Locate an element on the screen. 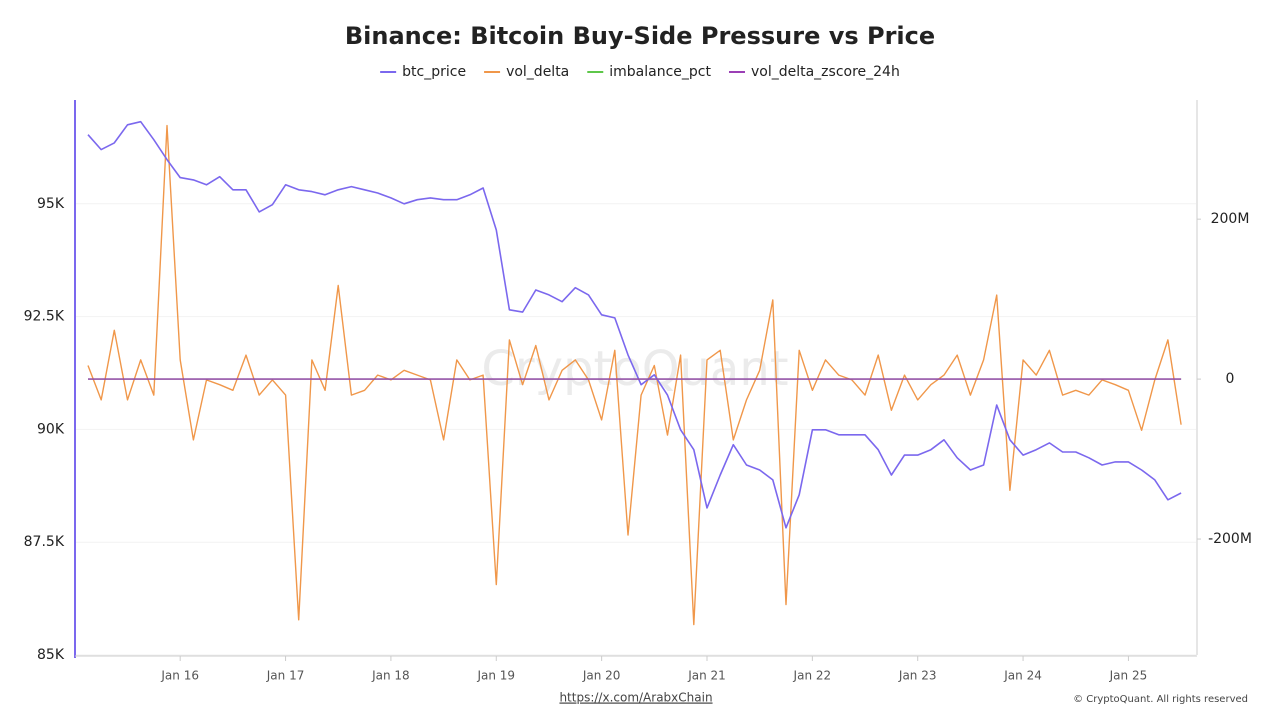  y-tick-label: 95K is located at coordinates (51, 204).